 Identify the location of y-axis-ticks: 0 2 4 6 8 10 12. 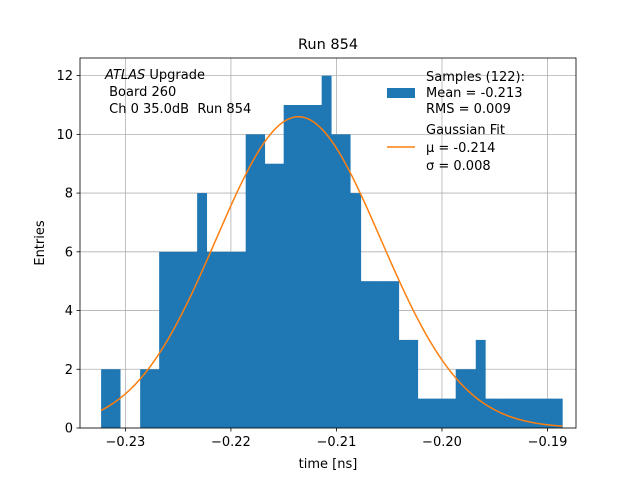
(68, 253).